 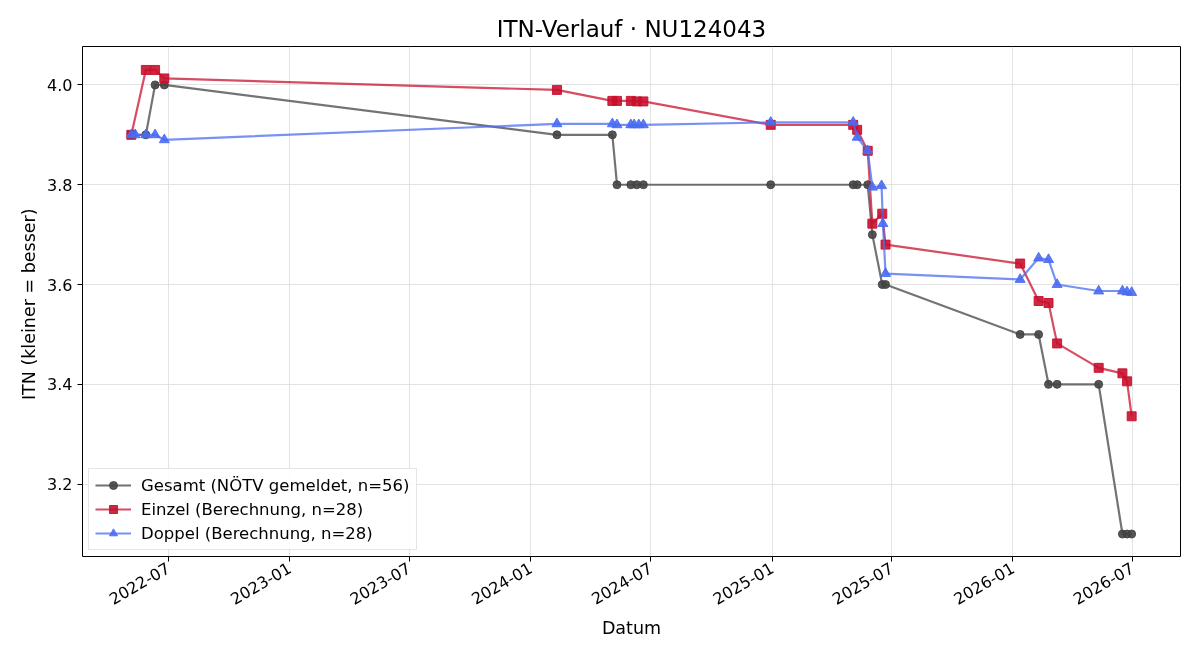 I want to click on y-axis-title: ITN (kleiner = besser), so click(x=29, y=304).